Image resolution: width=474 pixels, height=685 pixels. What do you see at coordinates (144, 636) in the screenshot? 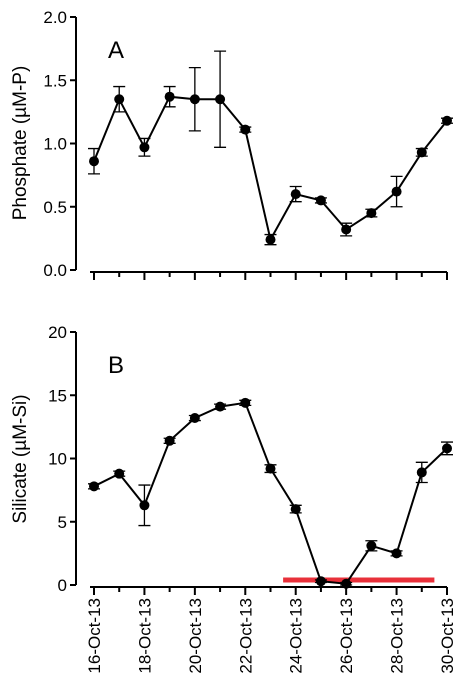
I see `x-tick-label: 18-Oct-13` at bounding box center [144, 636].